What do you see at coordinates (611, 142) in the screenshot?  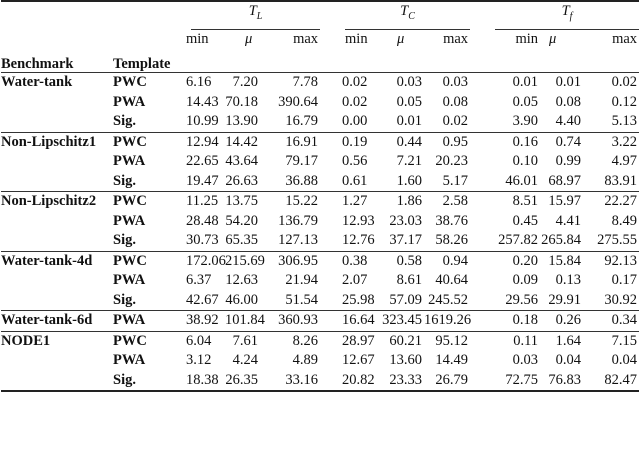 I see `value-cell: 3.22` at bounding box center [611, 142].